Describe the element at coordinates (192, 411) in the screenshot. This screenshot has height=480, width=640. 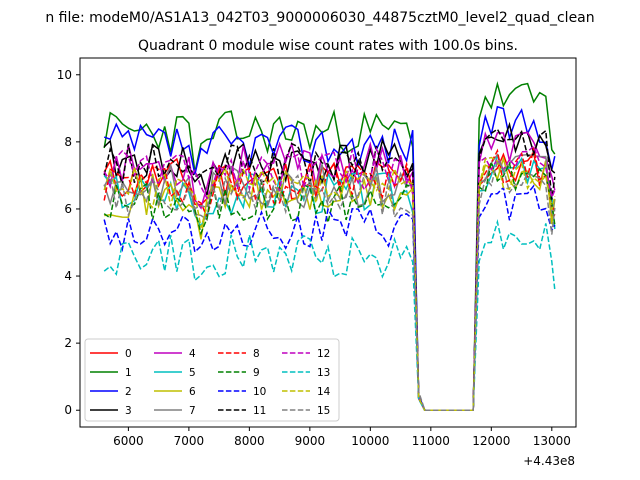
I see `legend-label-7: 7` at that location.